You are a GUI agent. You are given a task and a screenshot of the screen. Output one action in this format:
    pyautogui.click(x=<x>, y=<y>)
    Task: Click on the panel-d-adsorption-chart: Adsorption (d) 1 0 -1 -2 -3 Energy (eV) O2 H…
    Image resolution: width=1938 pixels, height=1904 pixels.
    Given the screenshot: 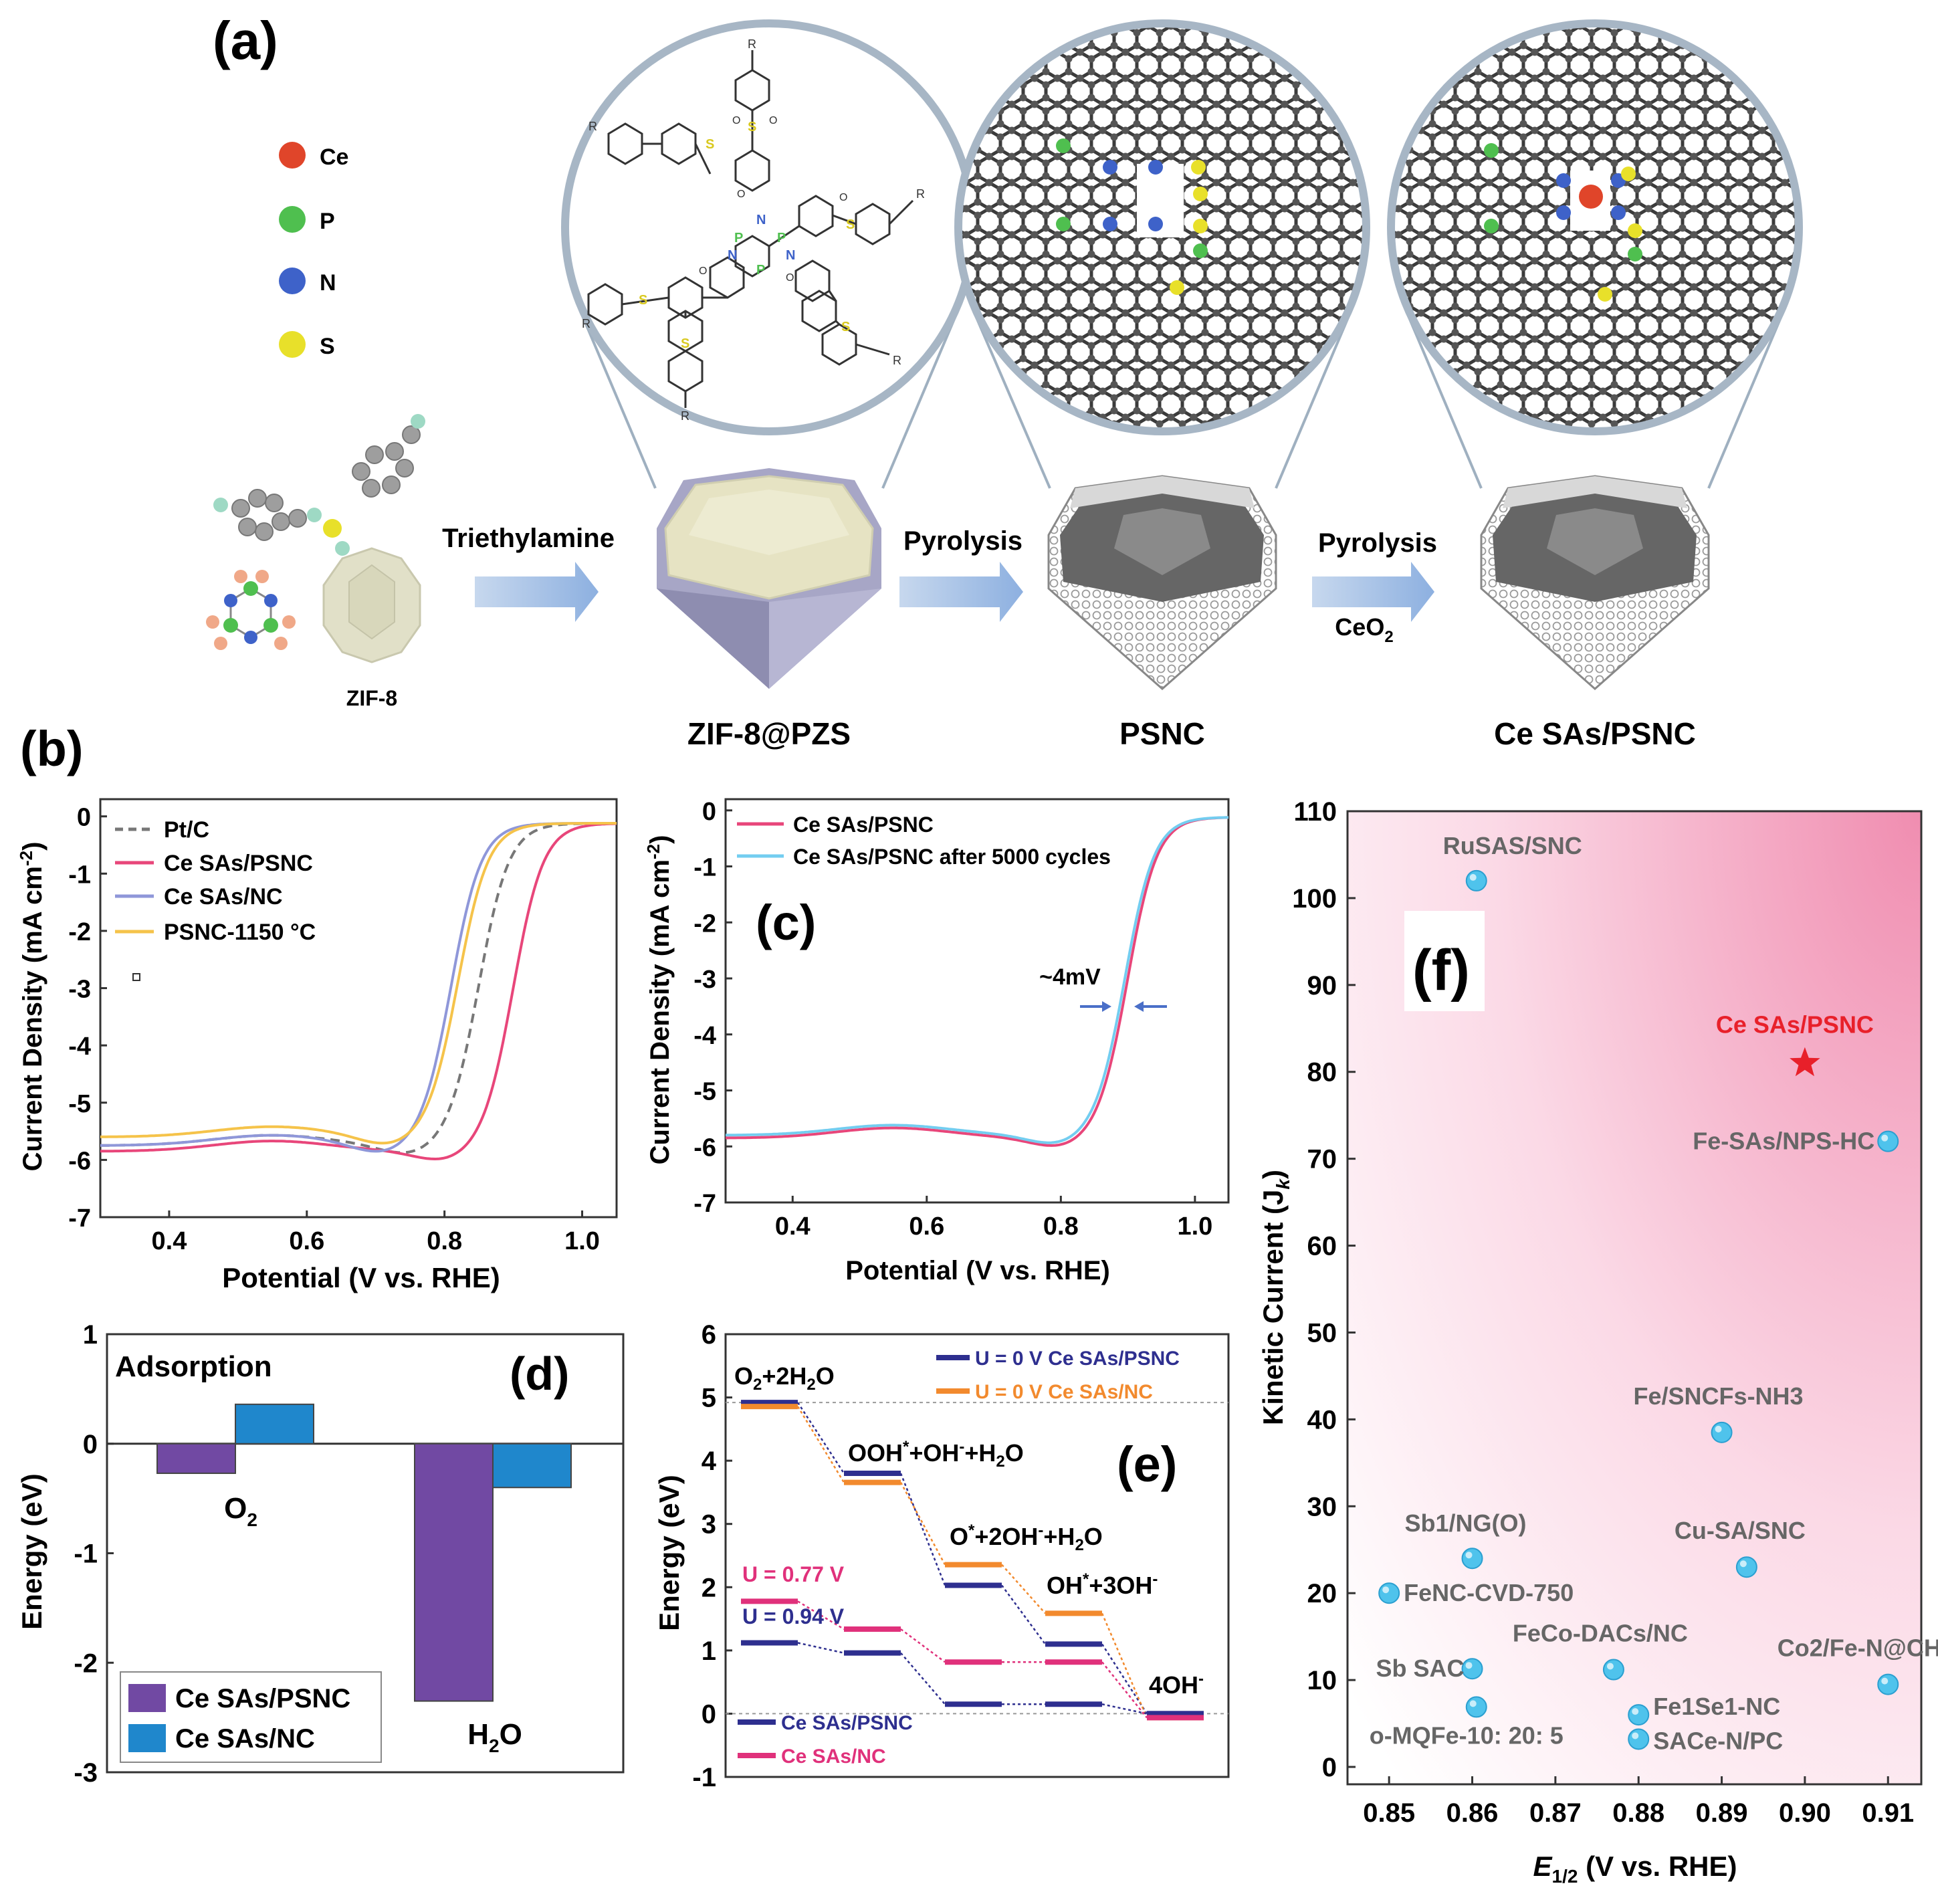 What is the action you would take?
    pyautogui.click(x=320, y=1554)
    